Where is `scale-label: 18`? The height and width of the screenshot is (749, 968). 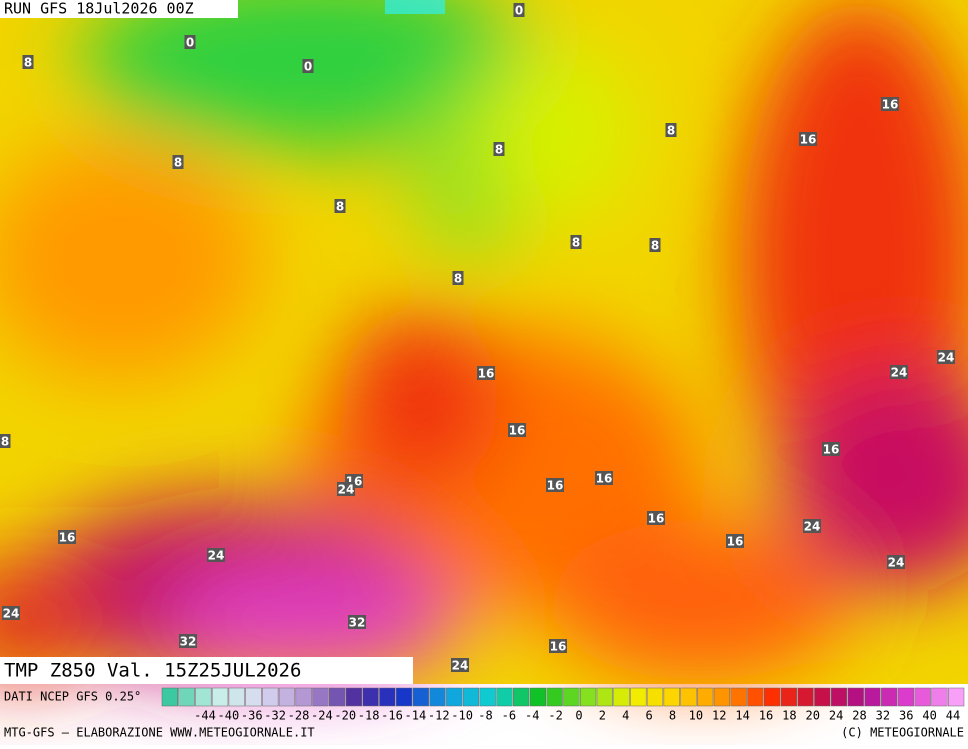 scale-label: 18 is located at coordinates (789, 716).